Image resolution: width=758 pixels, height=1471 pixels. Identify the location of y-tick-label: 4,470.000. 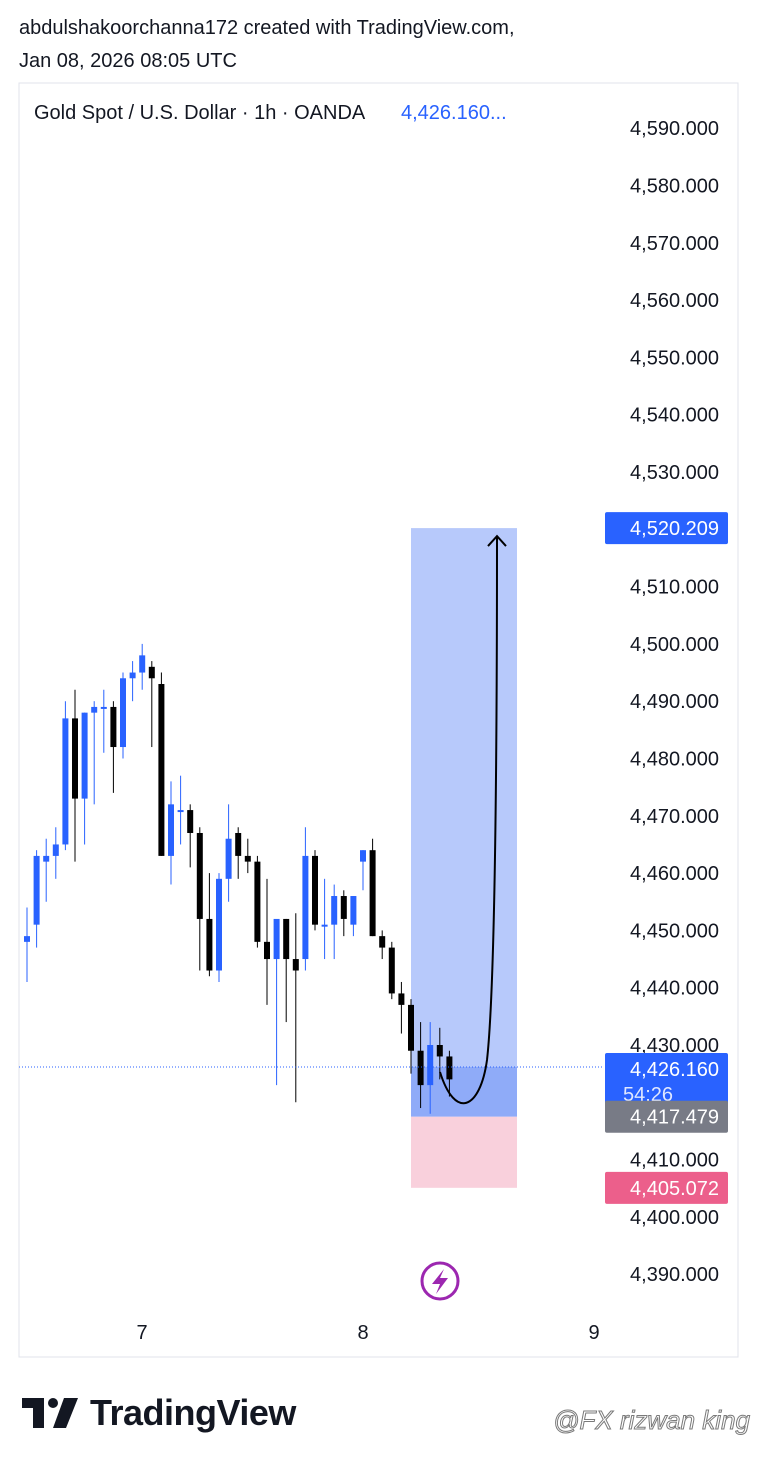
(674, 817).